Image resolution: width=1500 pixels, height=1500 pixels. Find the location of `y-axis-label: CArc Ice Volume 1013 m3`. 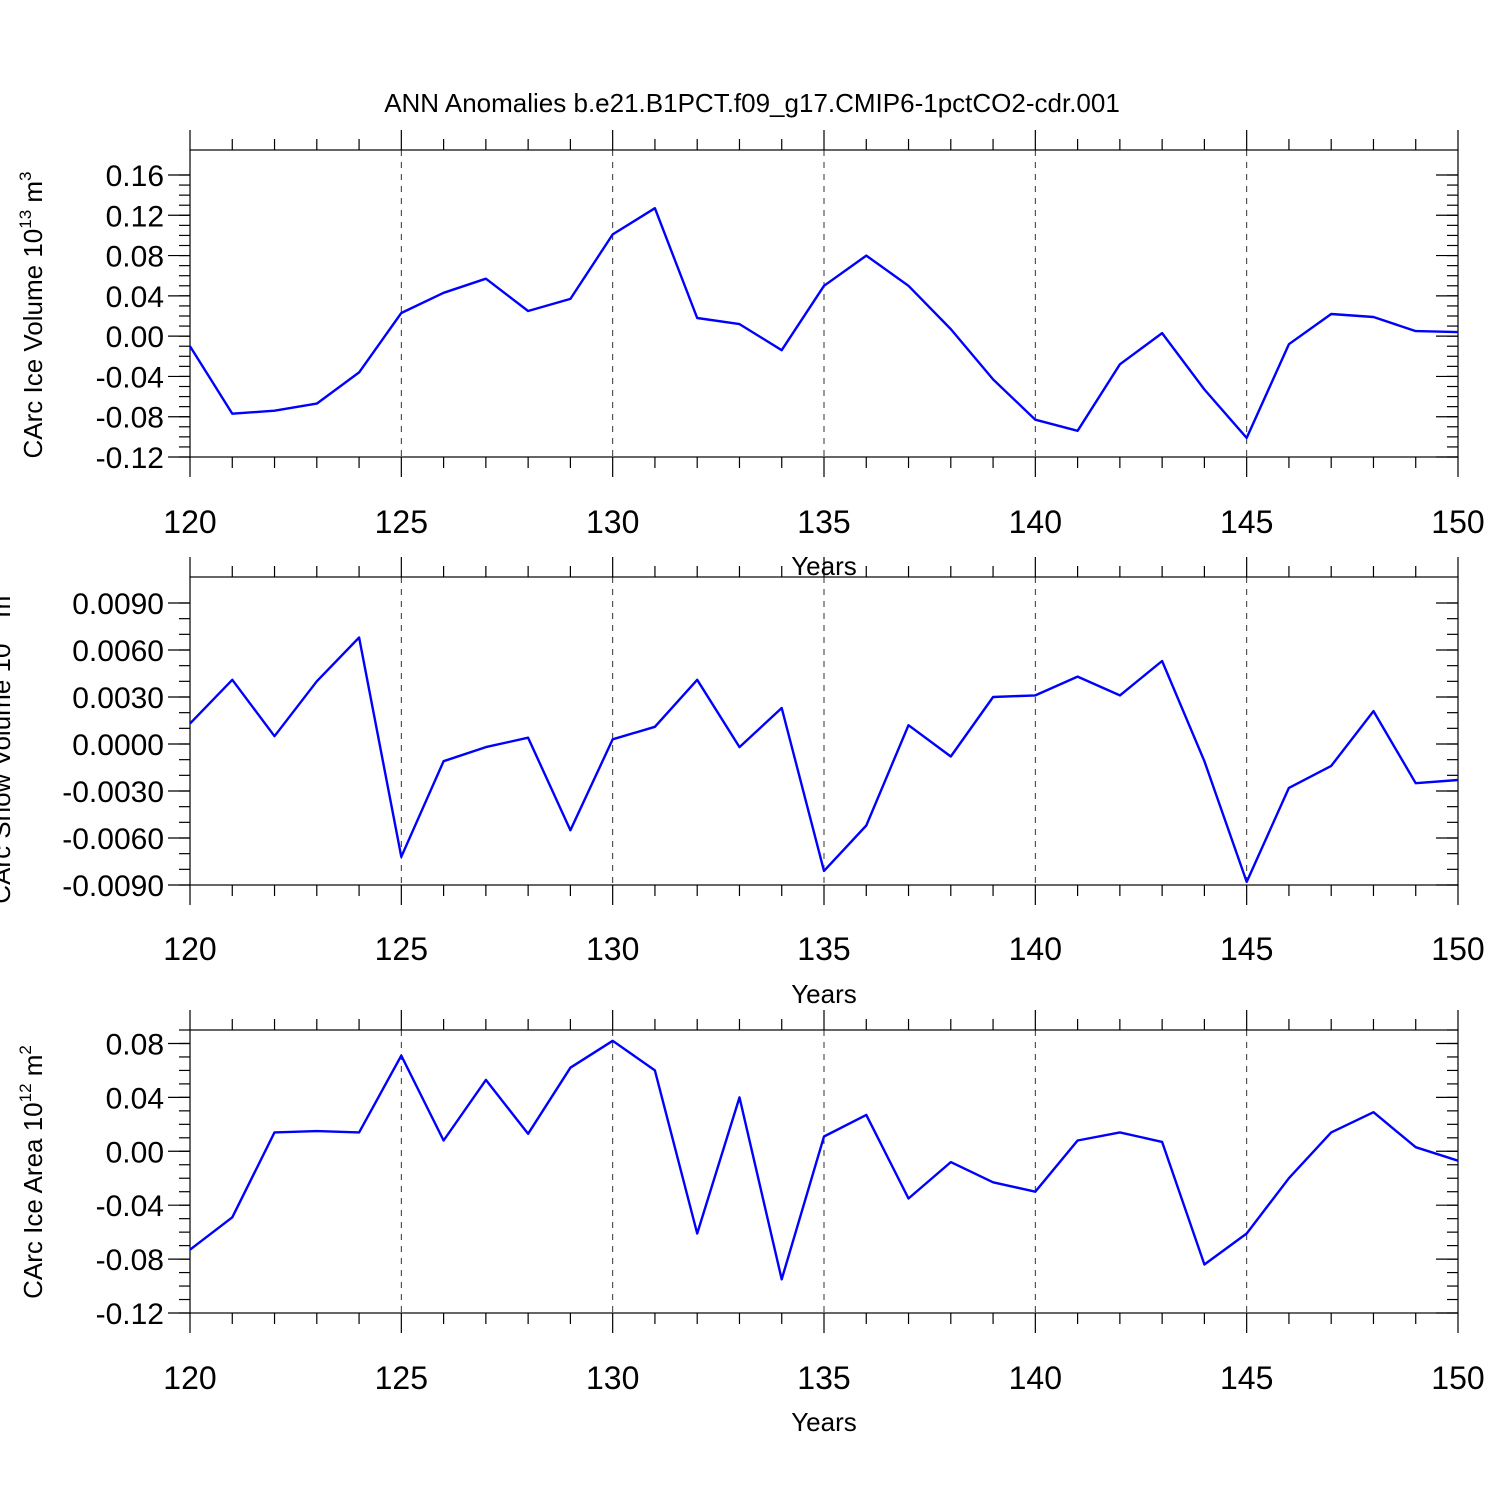

y-axis-label: CArc Ice Volume 1013 m3 is located at coordinates (32, 314).